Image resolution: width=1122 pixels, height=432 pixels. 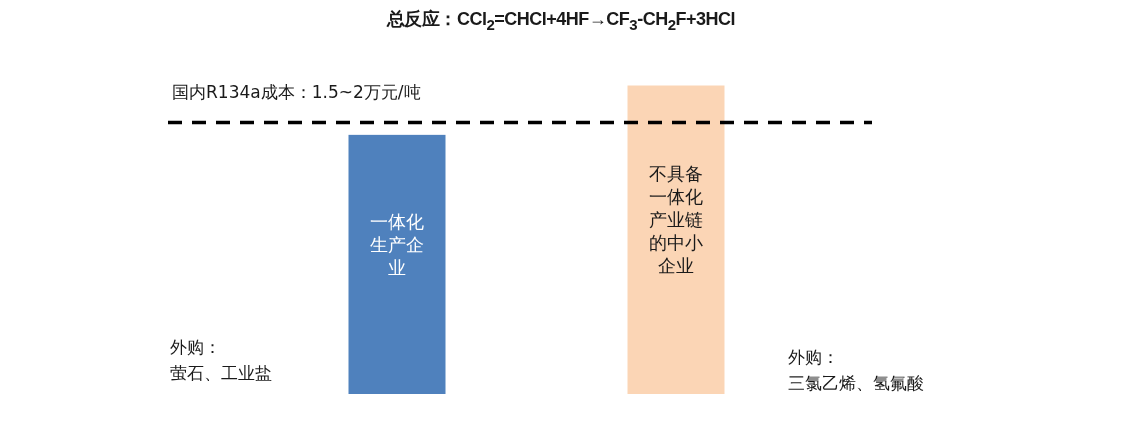 What do you see at coordinates (221, 373) in the screenshot?
I see `annotation: 萤石、工业盐` at bounding box center [221, 373].